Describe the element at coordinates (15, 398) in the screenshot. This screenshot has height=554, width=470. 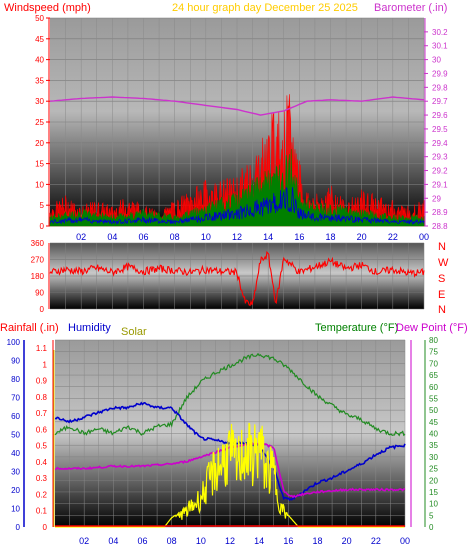
I see `humidity-tick-label: 70` at that location.